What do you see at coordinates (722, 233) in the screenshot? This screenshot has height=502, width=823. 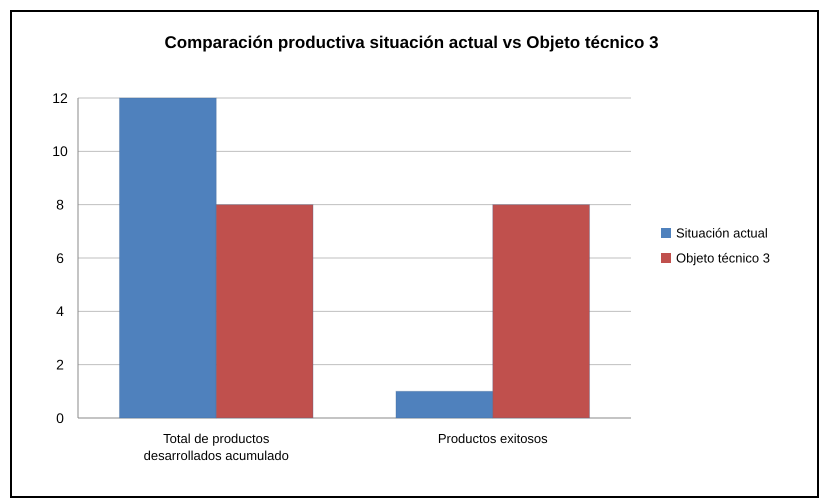 I see `legend-label: Situación actual` at bounding box center [722, 233].